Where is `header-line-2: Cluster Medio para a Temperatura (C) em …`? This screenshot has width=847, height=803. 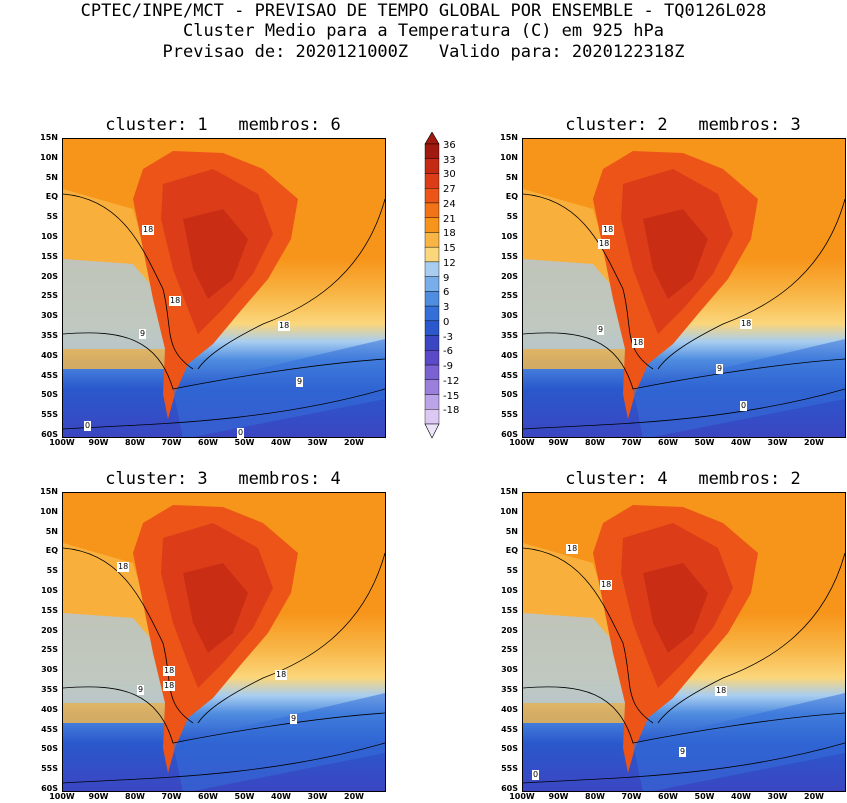
header-line-2: Cluster Medio para a Temperatura (C) em … is located at coordinates (423, 31).